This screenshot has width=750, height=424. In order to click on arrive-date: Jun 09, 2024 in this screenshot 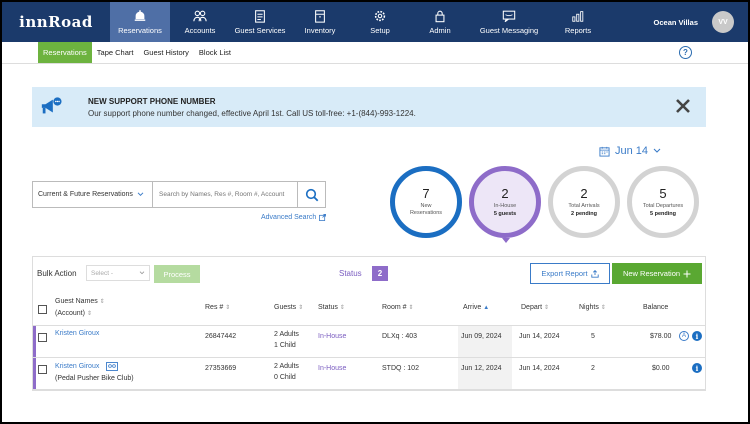, I will do `click(481, 336)`.